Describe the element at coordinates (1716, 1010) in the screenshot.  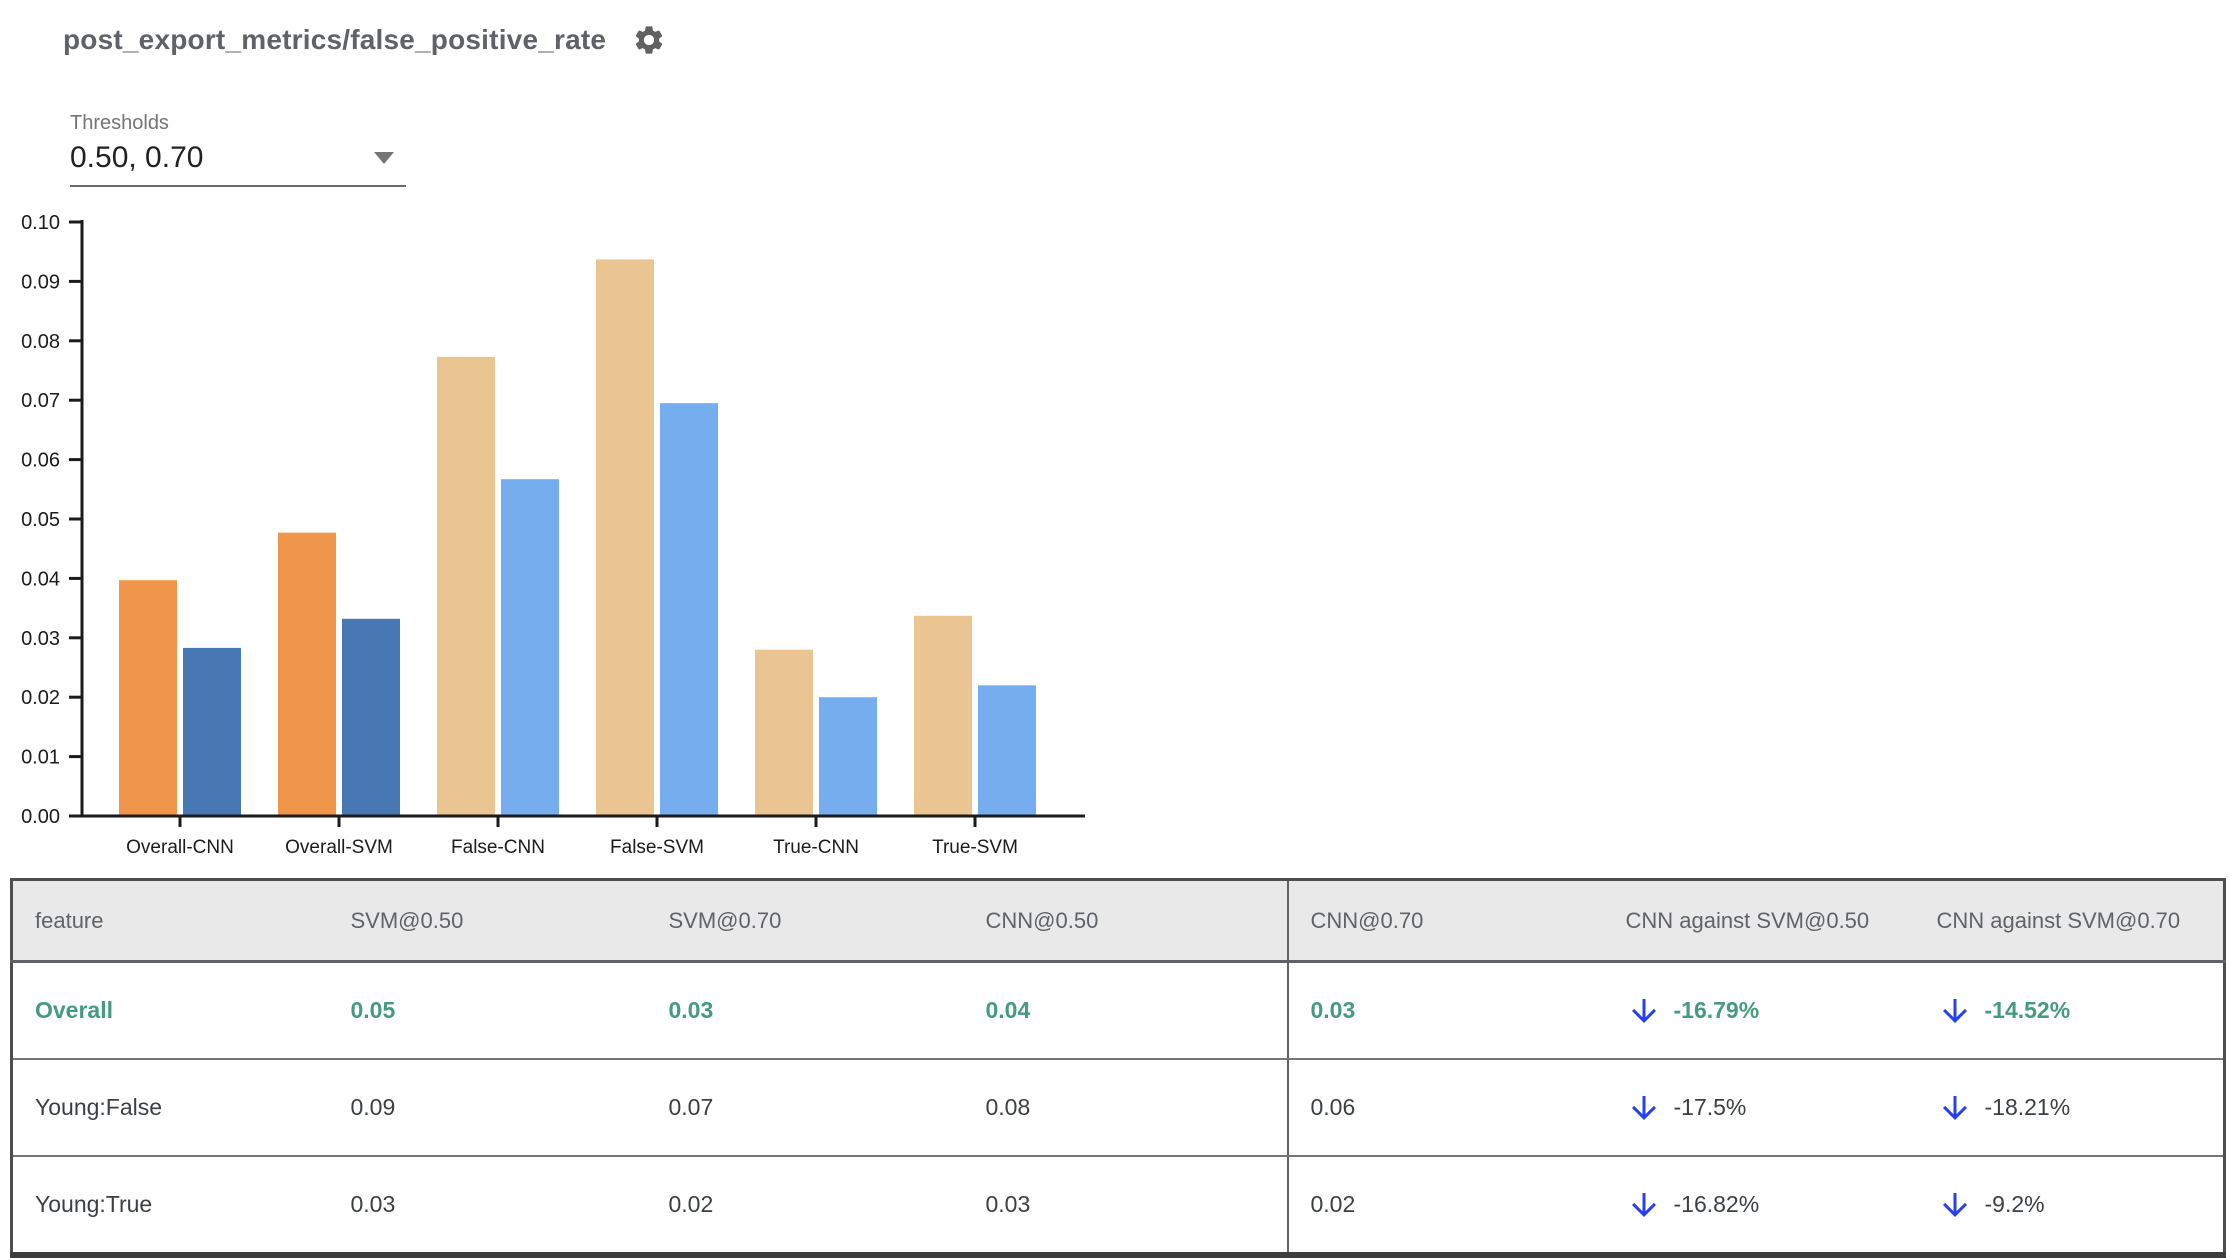
I see `comparison-value: -16.79%` at that location.